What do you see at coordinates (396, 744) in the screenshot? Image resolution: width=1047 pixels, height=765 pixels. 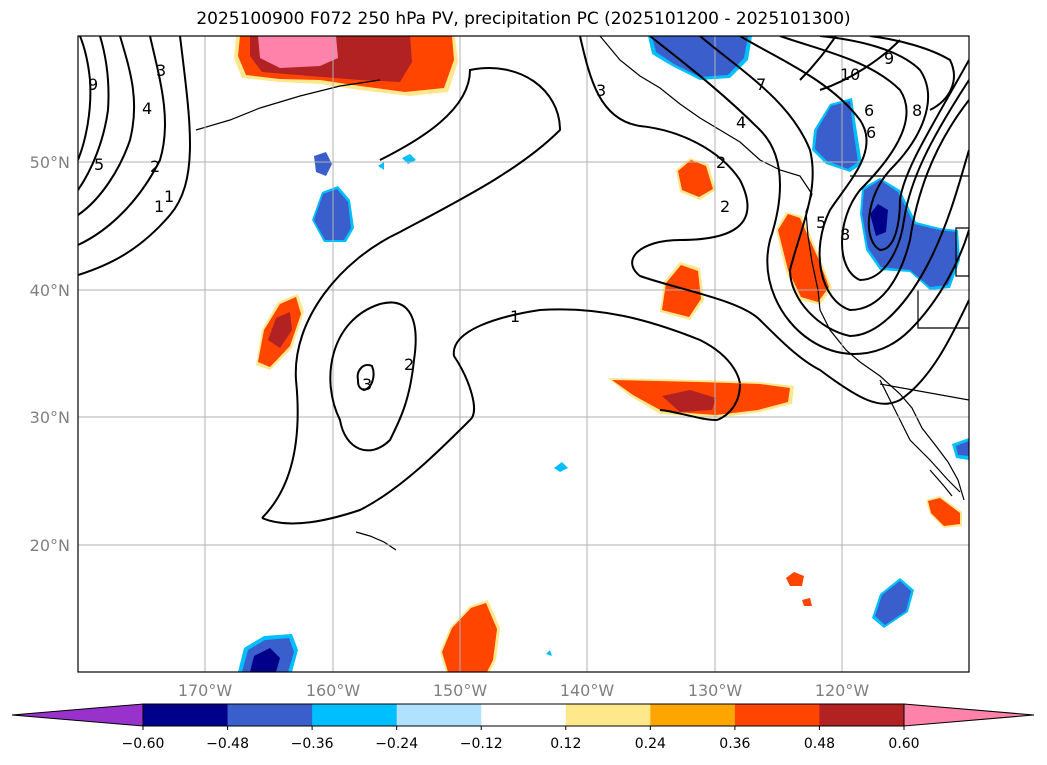 I see `colorbar-tick-label: −0.24` at bounding box center [396, 744].